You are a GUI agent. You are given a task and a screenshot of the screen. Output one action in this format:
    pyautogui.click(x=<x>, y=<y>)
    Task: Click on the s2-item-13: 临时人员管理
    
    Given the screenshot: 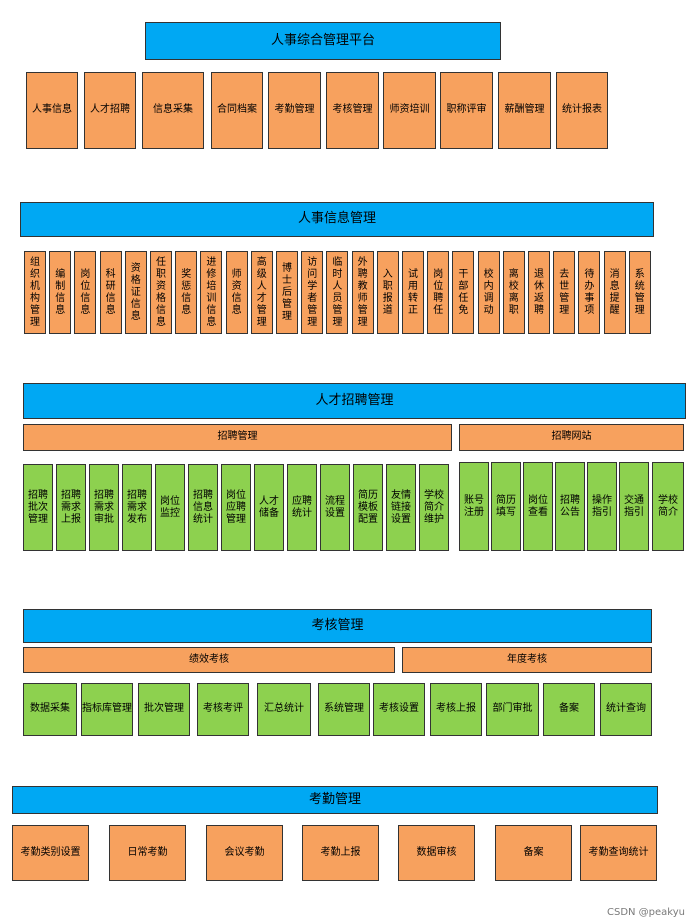 What is the action you would take?
    pyautogui.click(x=337, y=292)
    